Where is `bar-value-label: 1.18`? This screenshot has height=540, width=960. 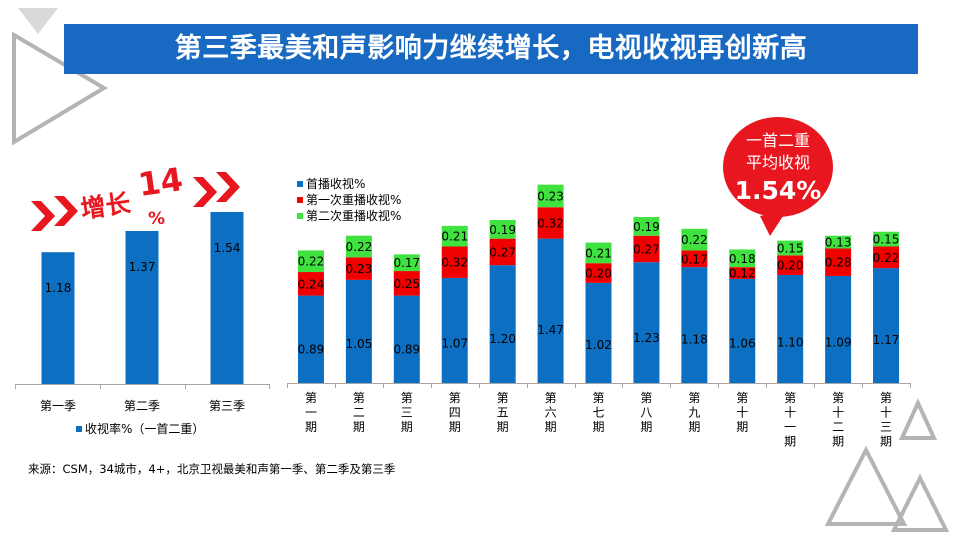
bar-value-label: 1.18 is located at coordinates (58, 288).